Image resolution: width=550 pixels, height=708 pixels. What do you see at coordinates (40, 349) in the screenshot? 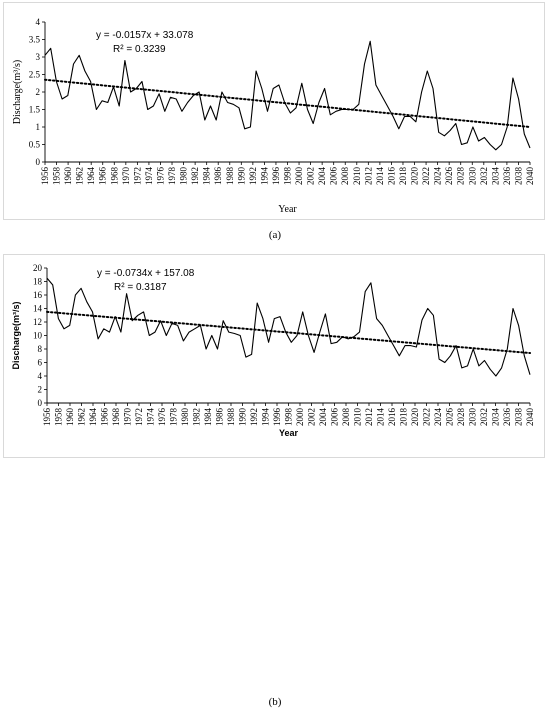
I see `y-tick-label: 8` at bounding box center [40, 349].